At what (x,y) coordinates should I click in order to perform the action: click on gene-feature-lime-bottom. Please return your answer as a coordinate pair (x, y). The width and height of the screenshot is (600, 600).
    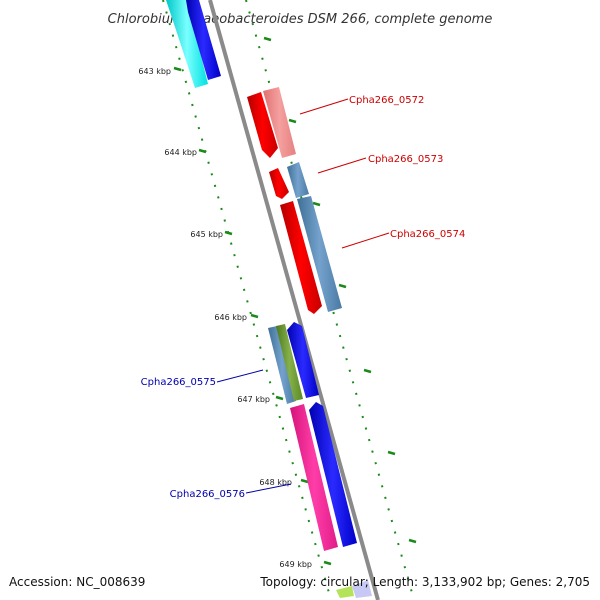
    Looking at the image, I should click on (345, 592).